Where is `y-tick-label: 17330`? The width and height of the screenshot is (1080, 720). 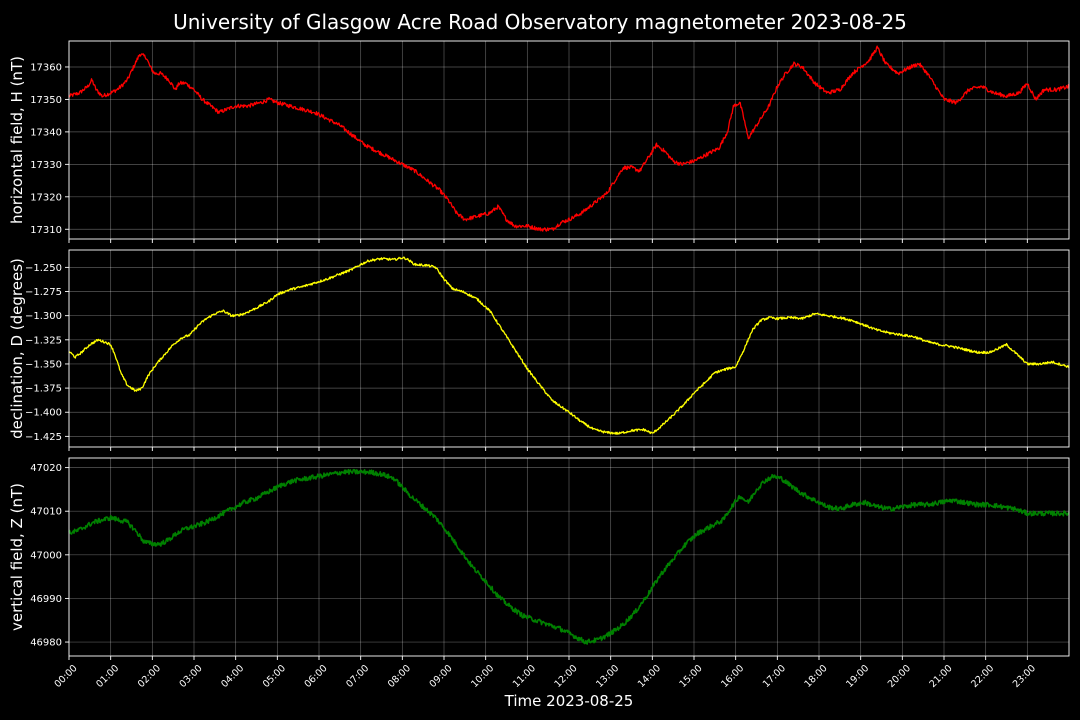
y-tick-label: 17330 is located at coordinates (46, 165).